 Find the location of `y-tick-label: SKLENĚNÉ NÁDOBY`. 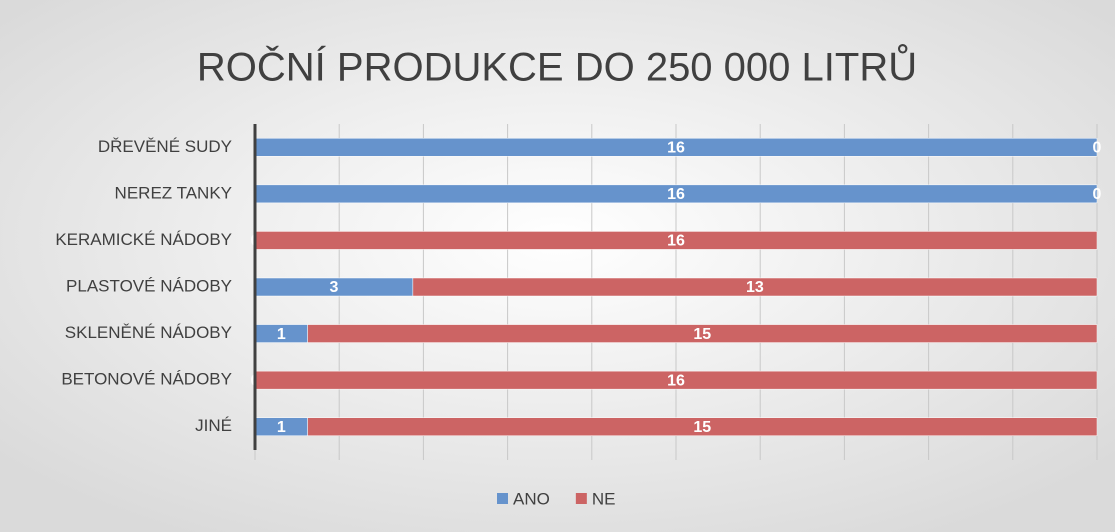

y-tick-label: SKLENĚNÉ NÁDOBY is located at coordinates (148, 332).